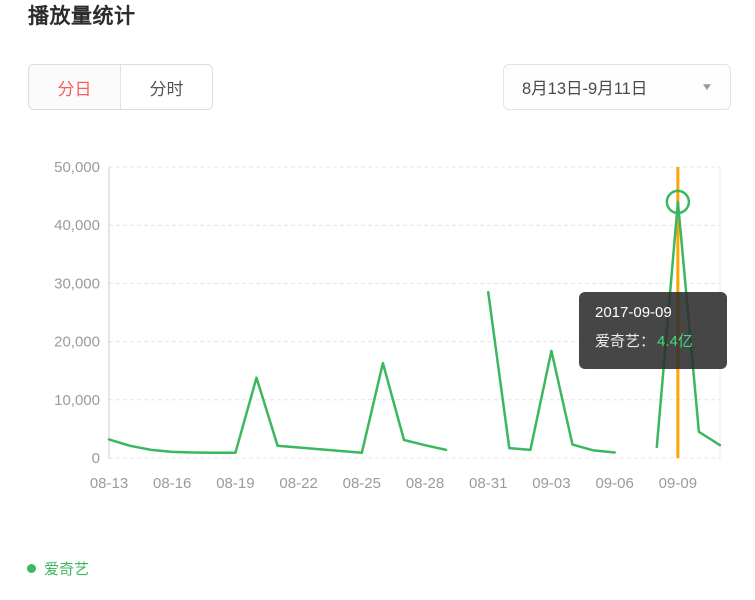 This screenshot has width=755, height=600. What do you see at coordinates (82, 16) in the screenshot?
I see `page-title: 播放量统计` at bounding box center [82, 16].